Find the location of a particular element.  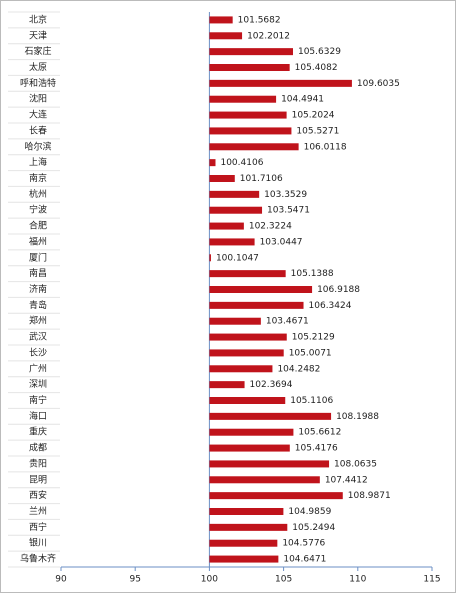

y-tick-label: 重庆 is located at coordinates (38, 432).